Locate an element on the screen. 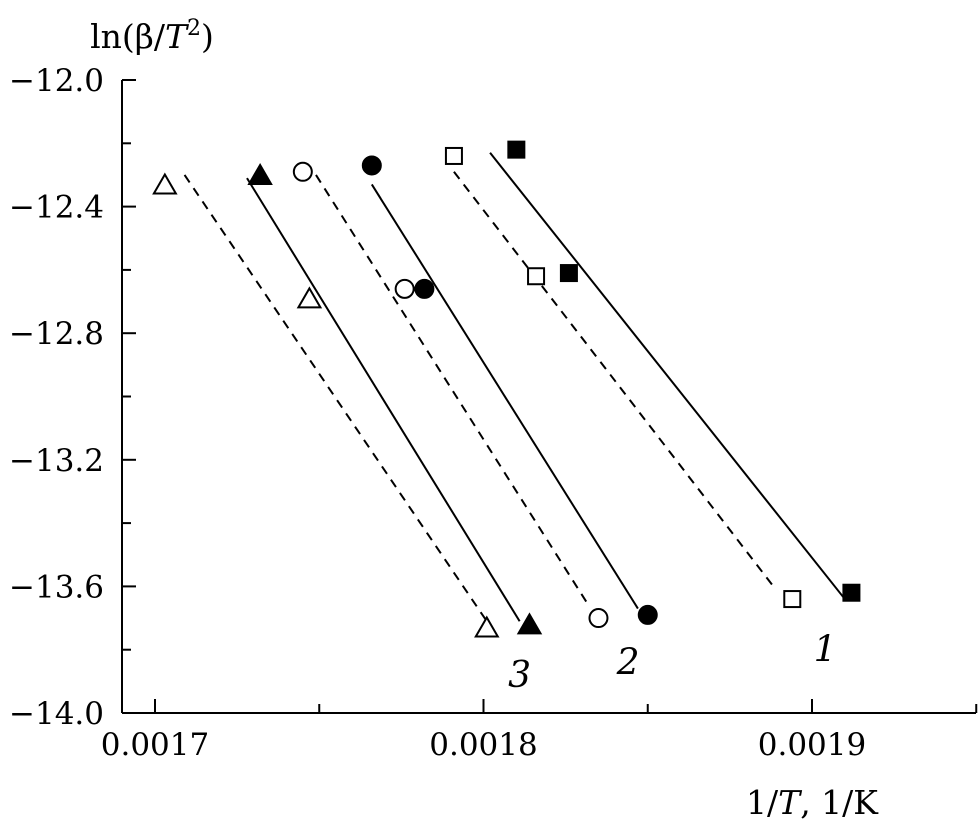 The width and height of the screenshot is (980, 831). y-tick-label: −13.6 is located at coordinates (56, 587).